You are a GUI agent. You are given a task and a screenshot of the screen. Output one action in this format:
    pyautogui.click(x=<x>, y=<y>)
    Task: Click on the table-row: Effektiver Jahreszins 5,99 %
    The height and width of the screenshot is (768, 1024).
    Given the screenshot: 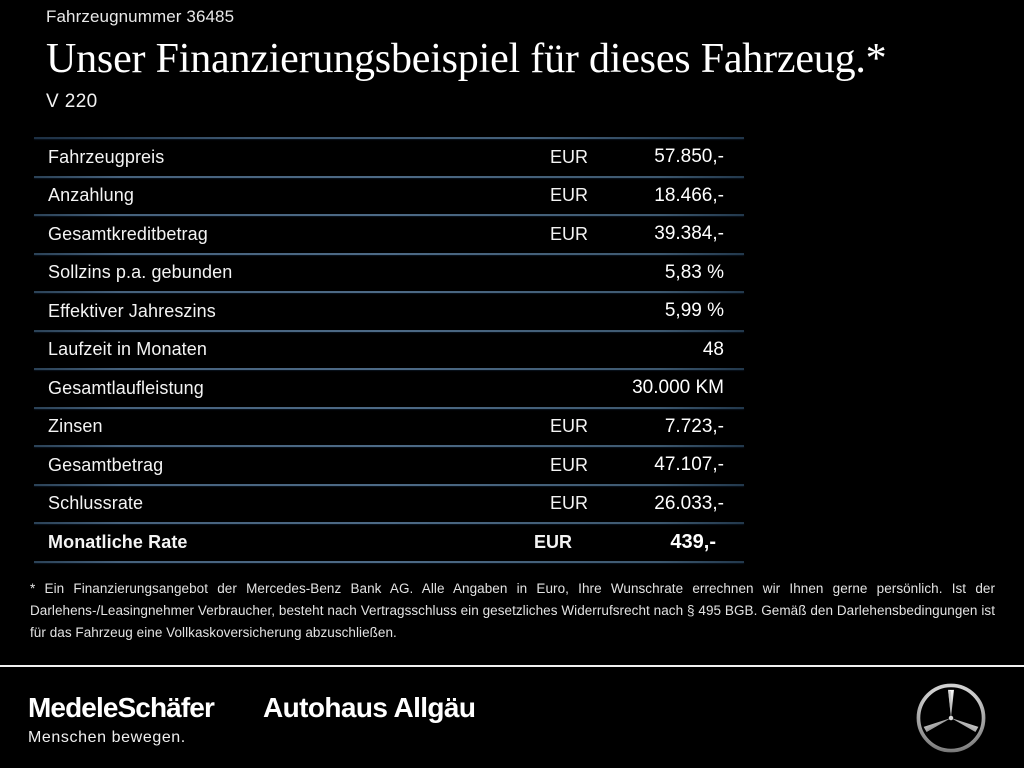 What is the action you would take?
    pyautogui.click(x=389, y=311)
    